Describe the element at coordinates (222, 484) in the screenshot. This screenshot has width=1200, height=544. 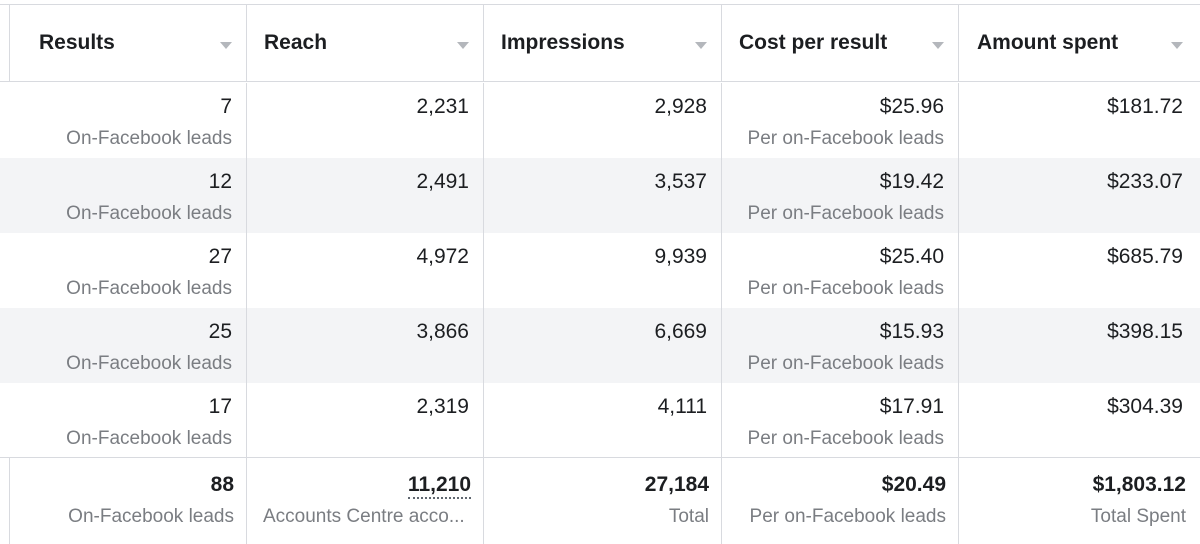
I see `total-results-value: 88` at that location.